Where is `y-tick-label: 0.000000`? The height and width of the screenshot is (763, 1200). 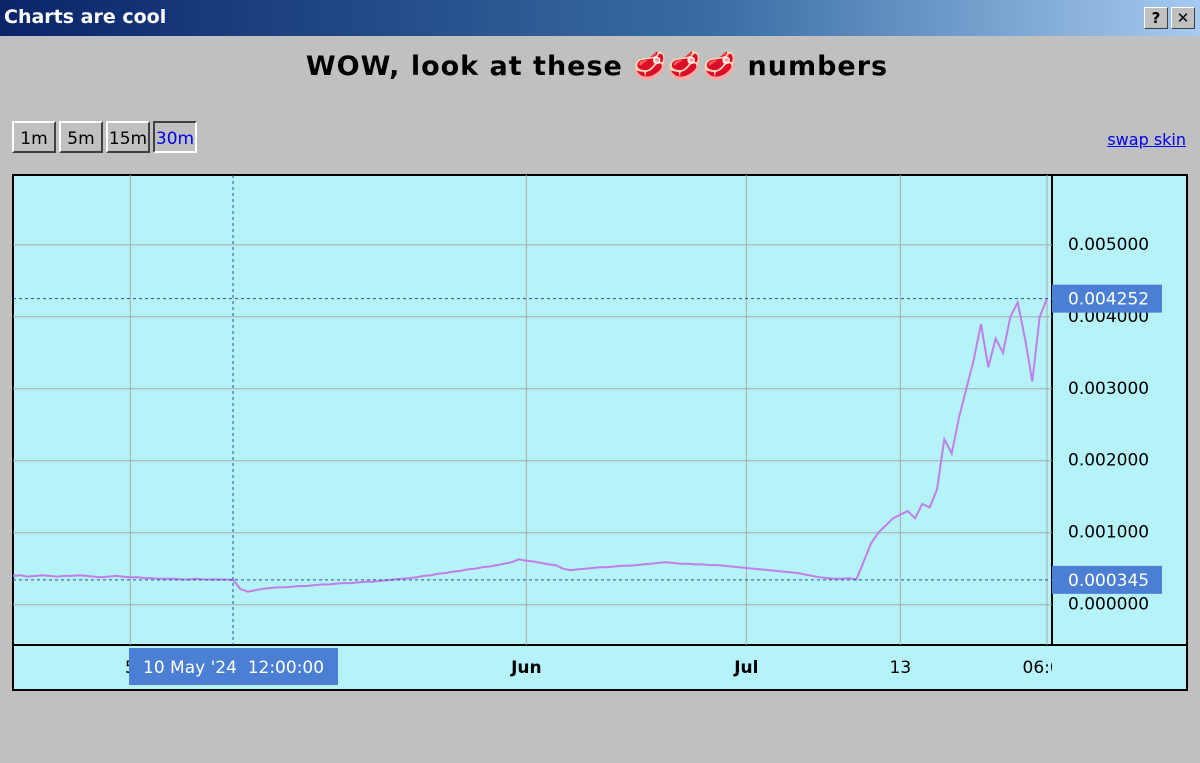 y-tick-label: 0.000000 is located at coordinates (1108, 605).